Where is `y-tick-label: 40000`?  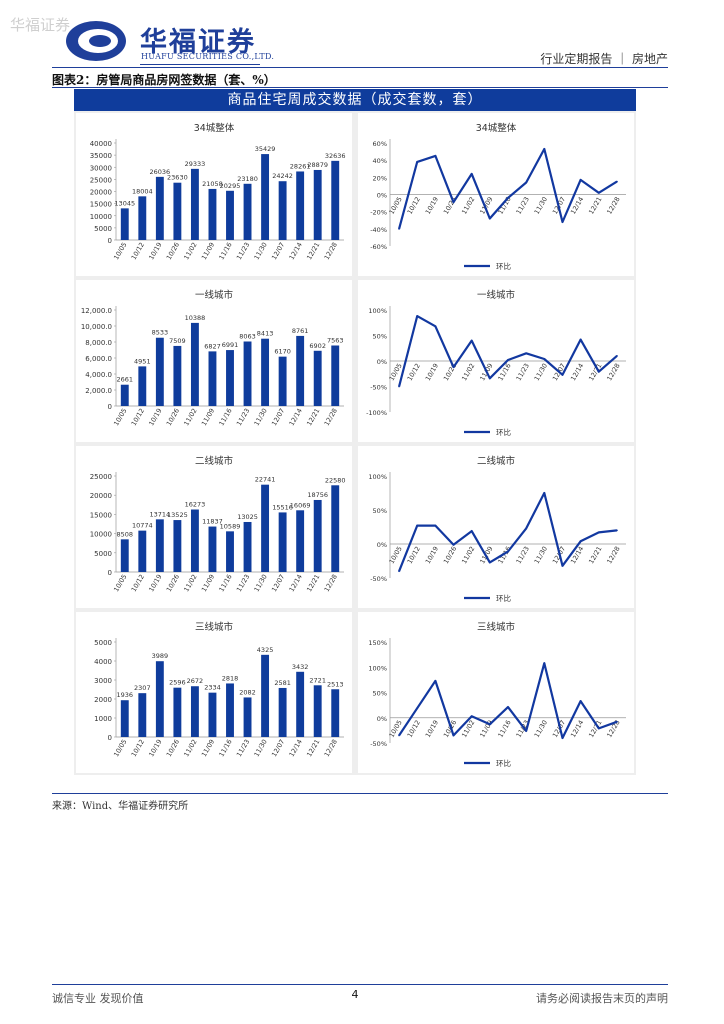 y-tick-label: 40000 is located at coordinates (101, 144).